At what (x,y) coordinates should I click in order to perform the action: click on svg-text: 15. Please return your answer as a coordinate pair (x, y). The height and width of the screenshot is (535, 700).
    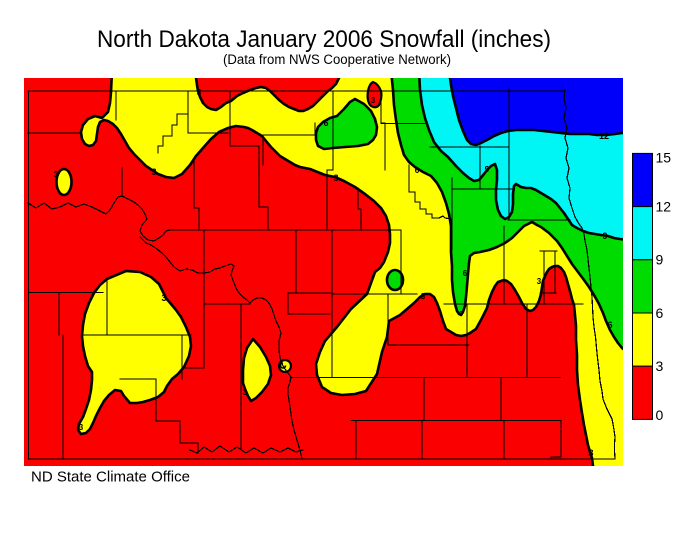
    Looking at the image, I should click on (664, 158).